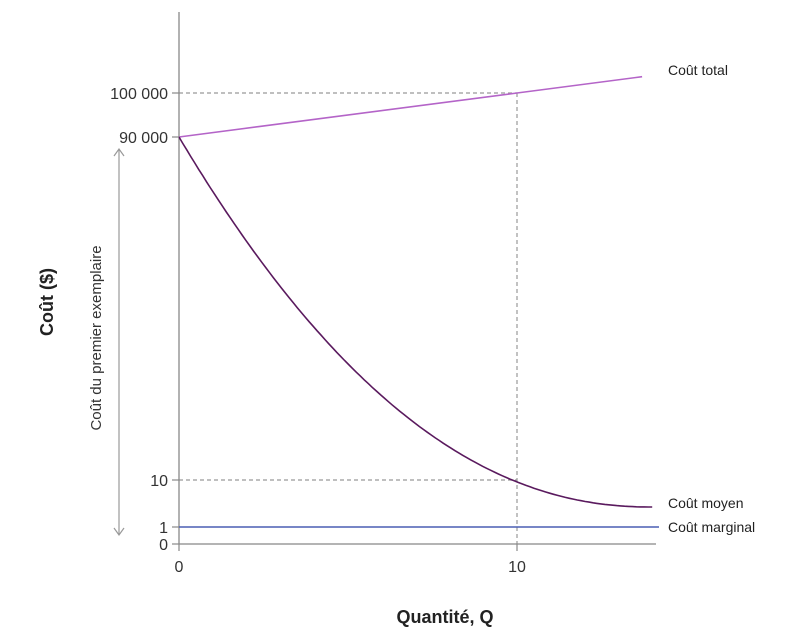  I want to click on x-axis-title: Quantité, Q, so click(444, 617).